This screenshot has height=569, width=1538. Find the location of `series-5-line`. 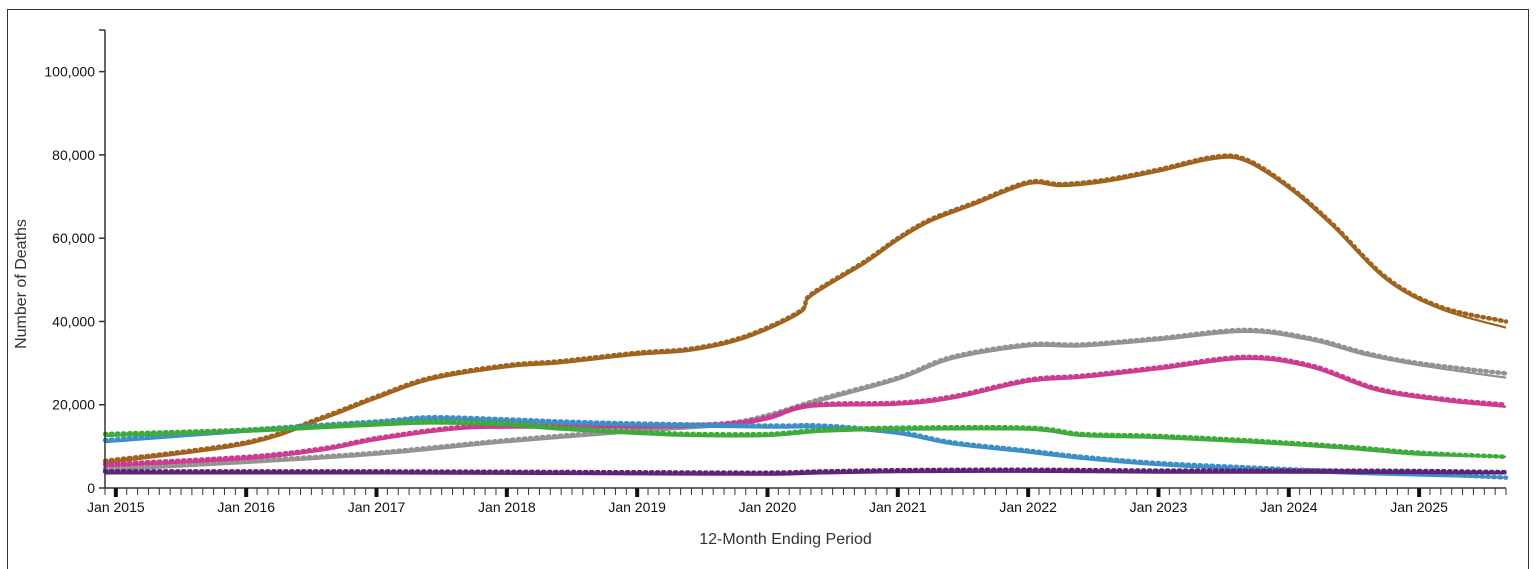

series-5-line is located at coordinates (805, 473).